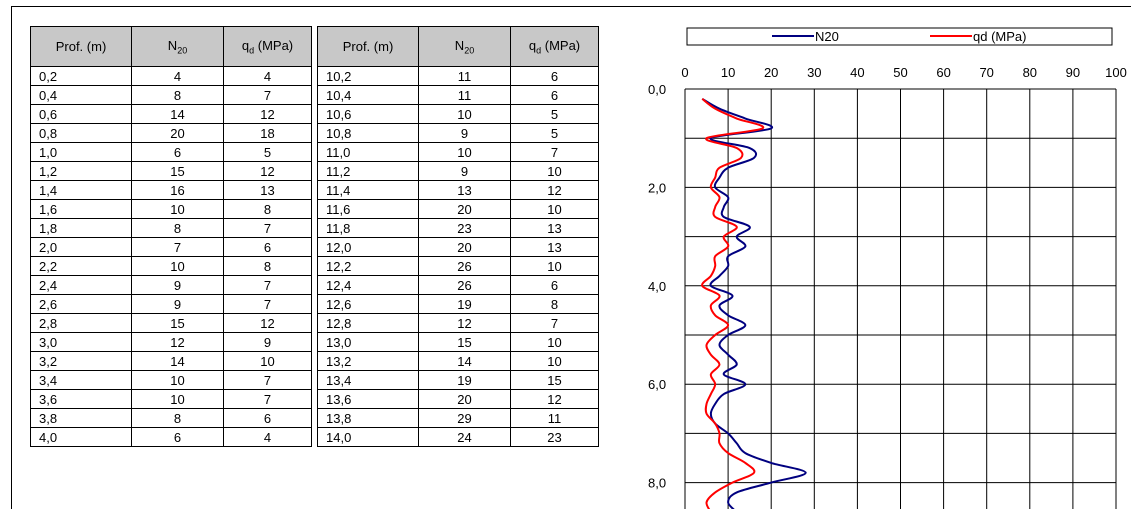 This screenshot has width=1131, height=509. Describe the element at coordinates (464, 76) in the screenshot. I see `n20-cell: 11` at that location.